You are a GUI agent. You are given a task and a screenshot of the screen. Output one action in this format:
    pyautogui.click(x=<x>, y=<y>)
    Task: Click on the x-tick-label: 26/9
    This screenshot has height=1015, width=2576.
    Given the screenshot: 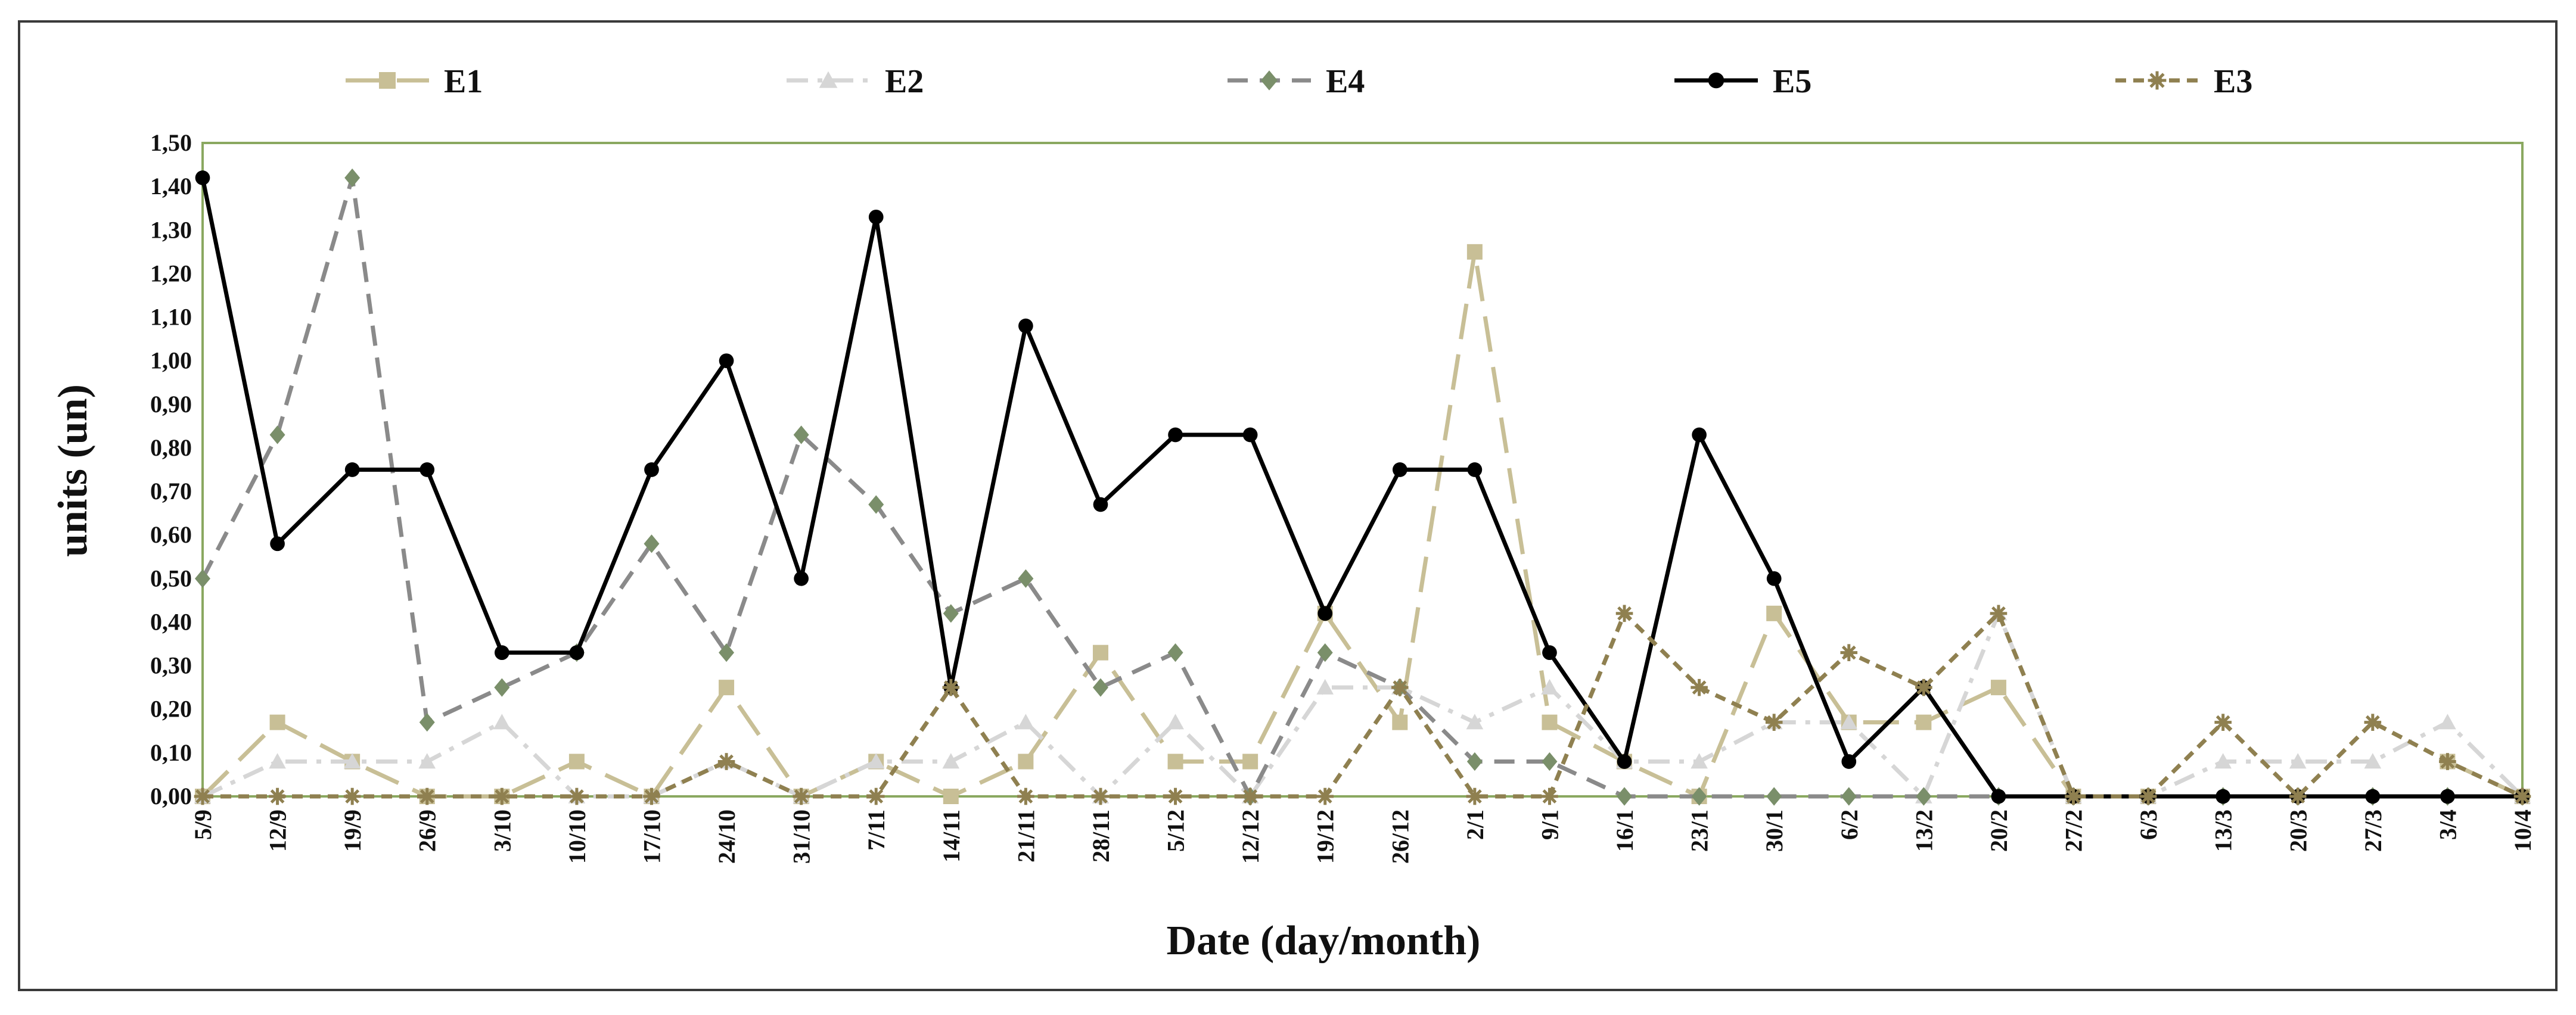 What is the action you would take?
    pyautogui.click(x=427, y=830)
    